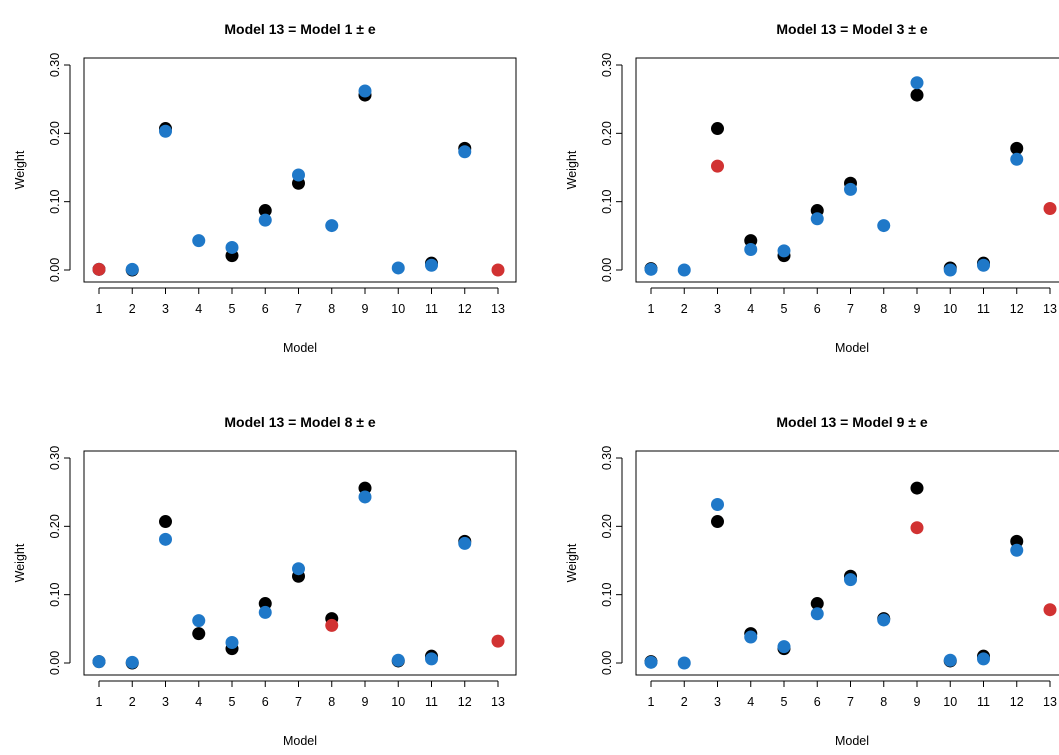 Image resolution: width=1059 pixels, height=755 pixels. What do you see at coordinates (851, 29) in the screenshot?
I see `plot-title: Model 13 = Model 3 ± e` at bounding box center [851, 29].